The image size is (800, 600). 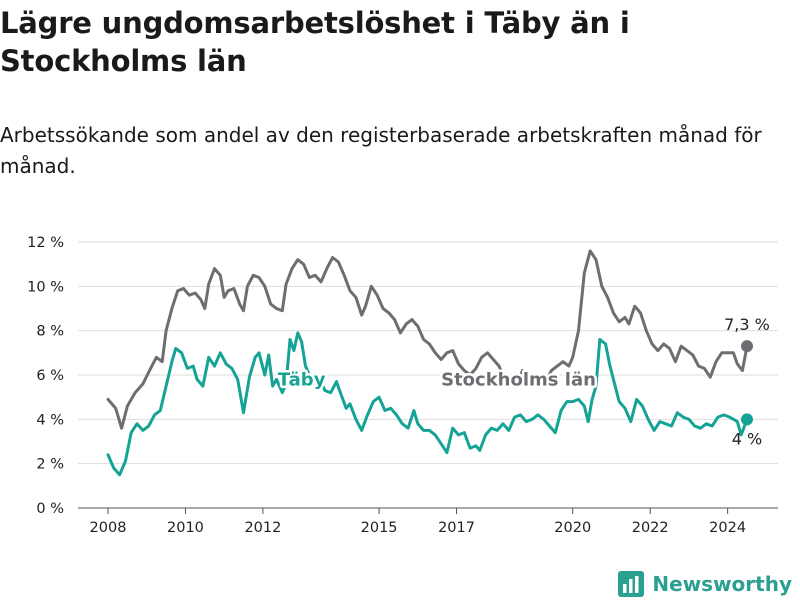 I want to click on x-tick-label: 2022, so click(x=650, y=528).